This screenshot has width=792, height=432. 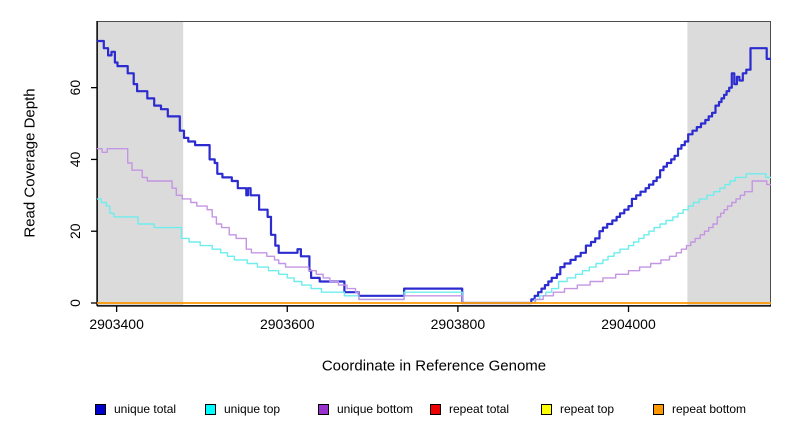 I want to click on y-tick-label: 0, so click(x=75, y=303).